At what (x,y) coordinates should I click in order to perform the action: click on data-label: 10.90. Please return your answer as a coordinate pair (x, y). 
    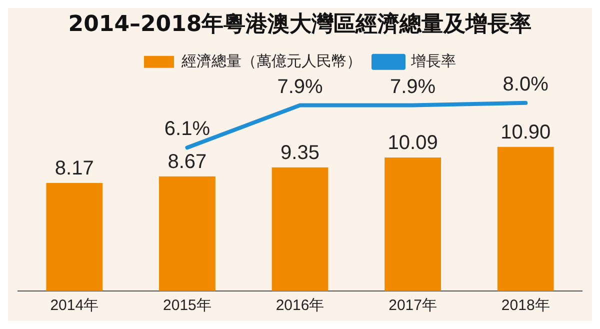
    Looking at the image, I should click on (525, 132).